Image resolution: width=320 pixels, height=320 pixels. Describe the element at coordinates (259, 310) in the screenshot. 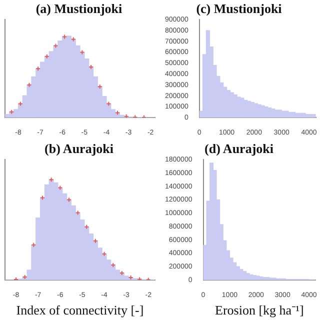

I see `x-axis-title: Erosion [kg ha⁻¹]` at that location.